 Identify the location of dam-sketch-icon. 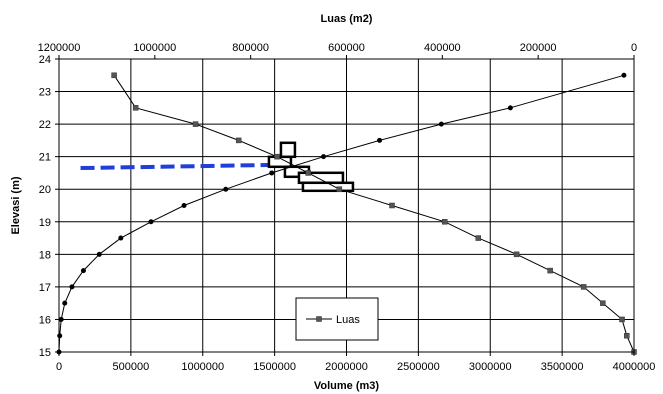
(311, 167).